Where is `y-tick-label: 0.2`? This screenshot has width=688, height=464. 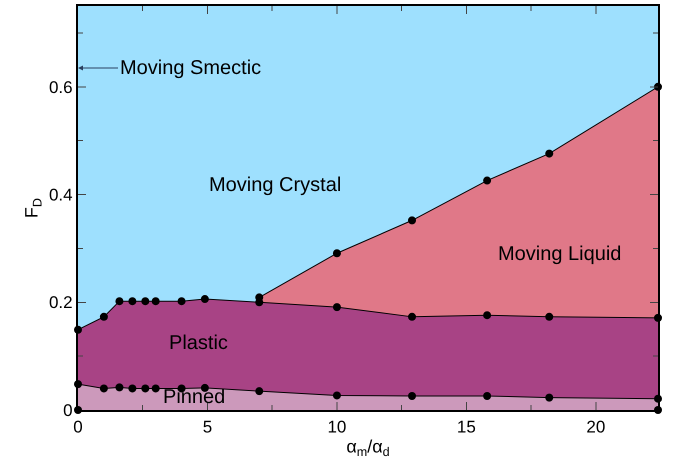
y-tick-label: 0.2 is located at coordinates (60, 302).